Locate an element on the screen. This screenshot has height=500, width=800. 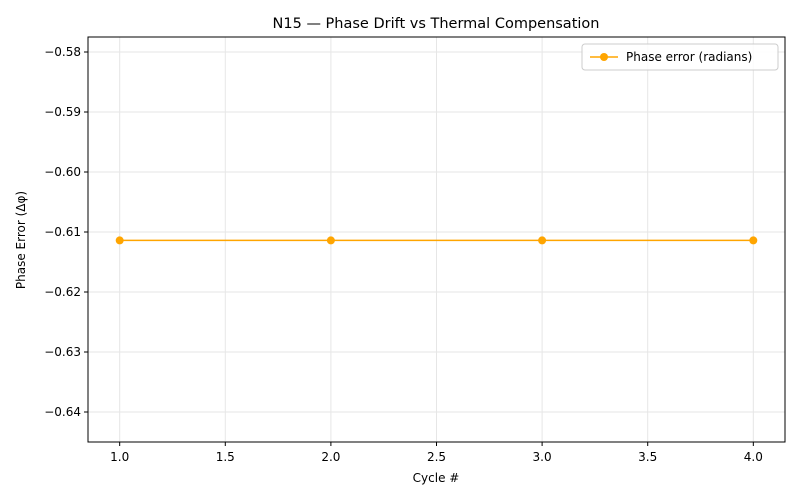
y-tick-label: −0.60 is located at coordinates (62, 172).